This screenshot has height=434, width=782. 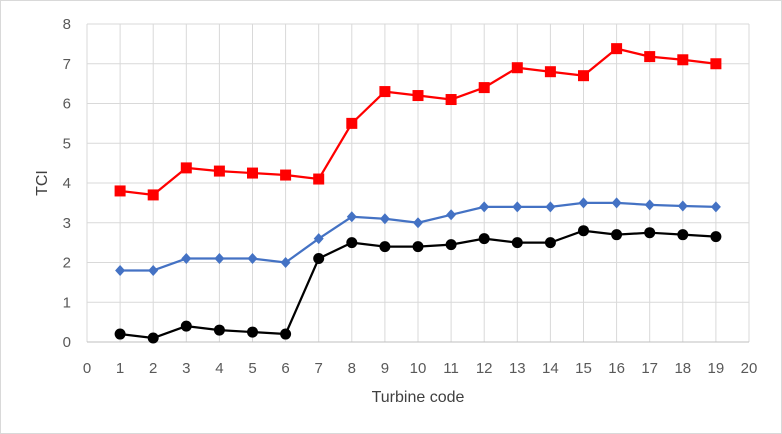 What do you see at coordinates (153, 368) in the screenshot?
I see `x-tick-label: 2` at bounding box center [153, 368].